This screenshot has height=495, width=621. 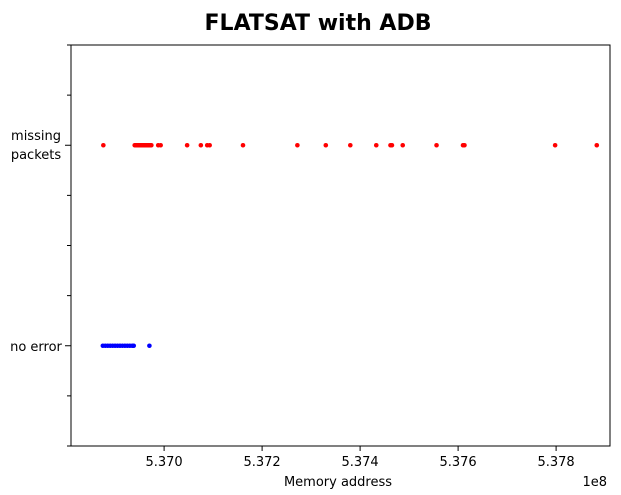 I want to click on x-tick-label: 5.378, so click(x=555, y=462).